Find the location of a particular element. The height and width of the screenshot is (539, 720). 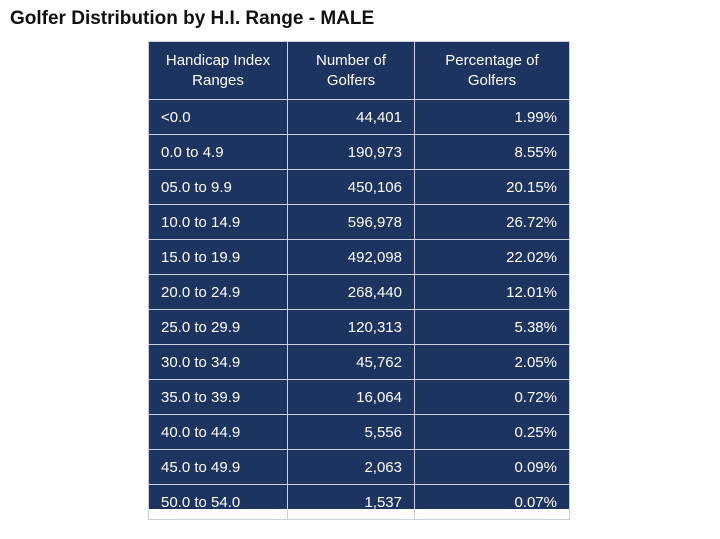

table-row: 50.0 to 54.0 1,537 0.07% is located at coordinates (359, 502).